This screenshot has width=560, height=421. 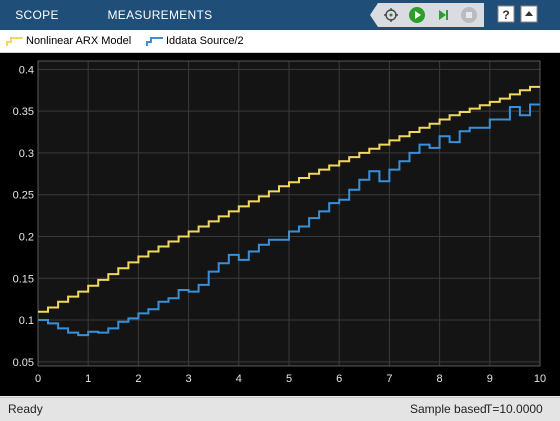 What do you see at coordinates (289, 379) in the screenshot?
I see `x-tick-label: 5` at bounding box center [289, 379].